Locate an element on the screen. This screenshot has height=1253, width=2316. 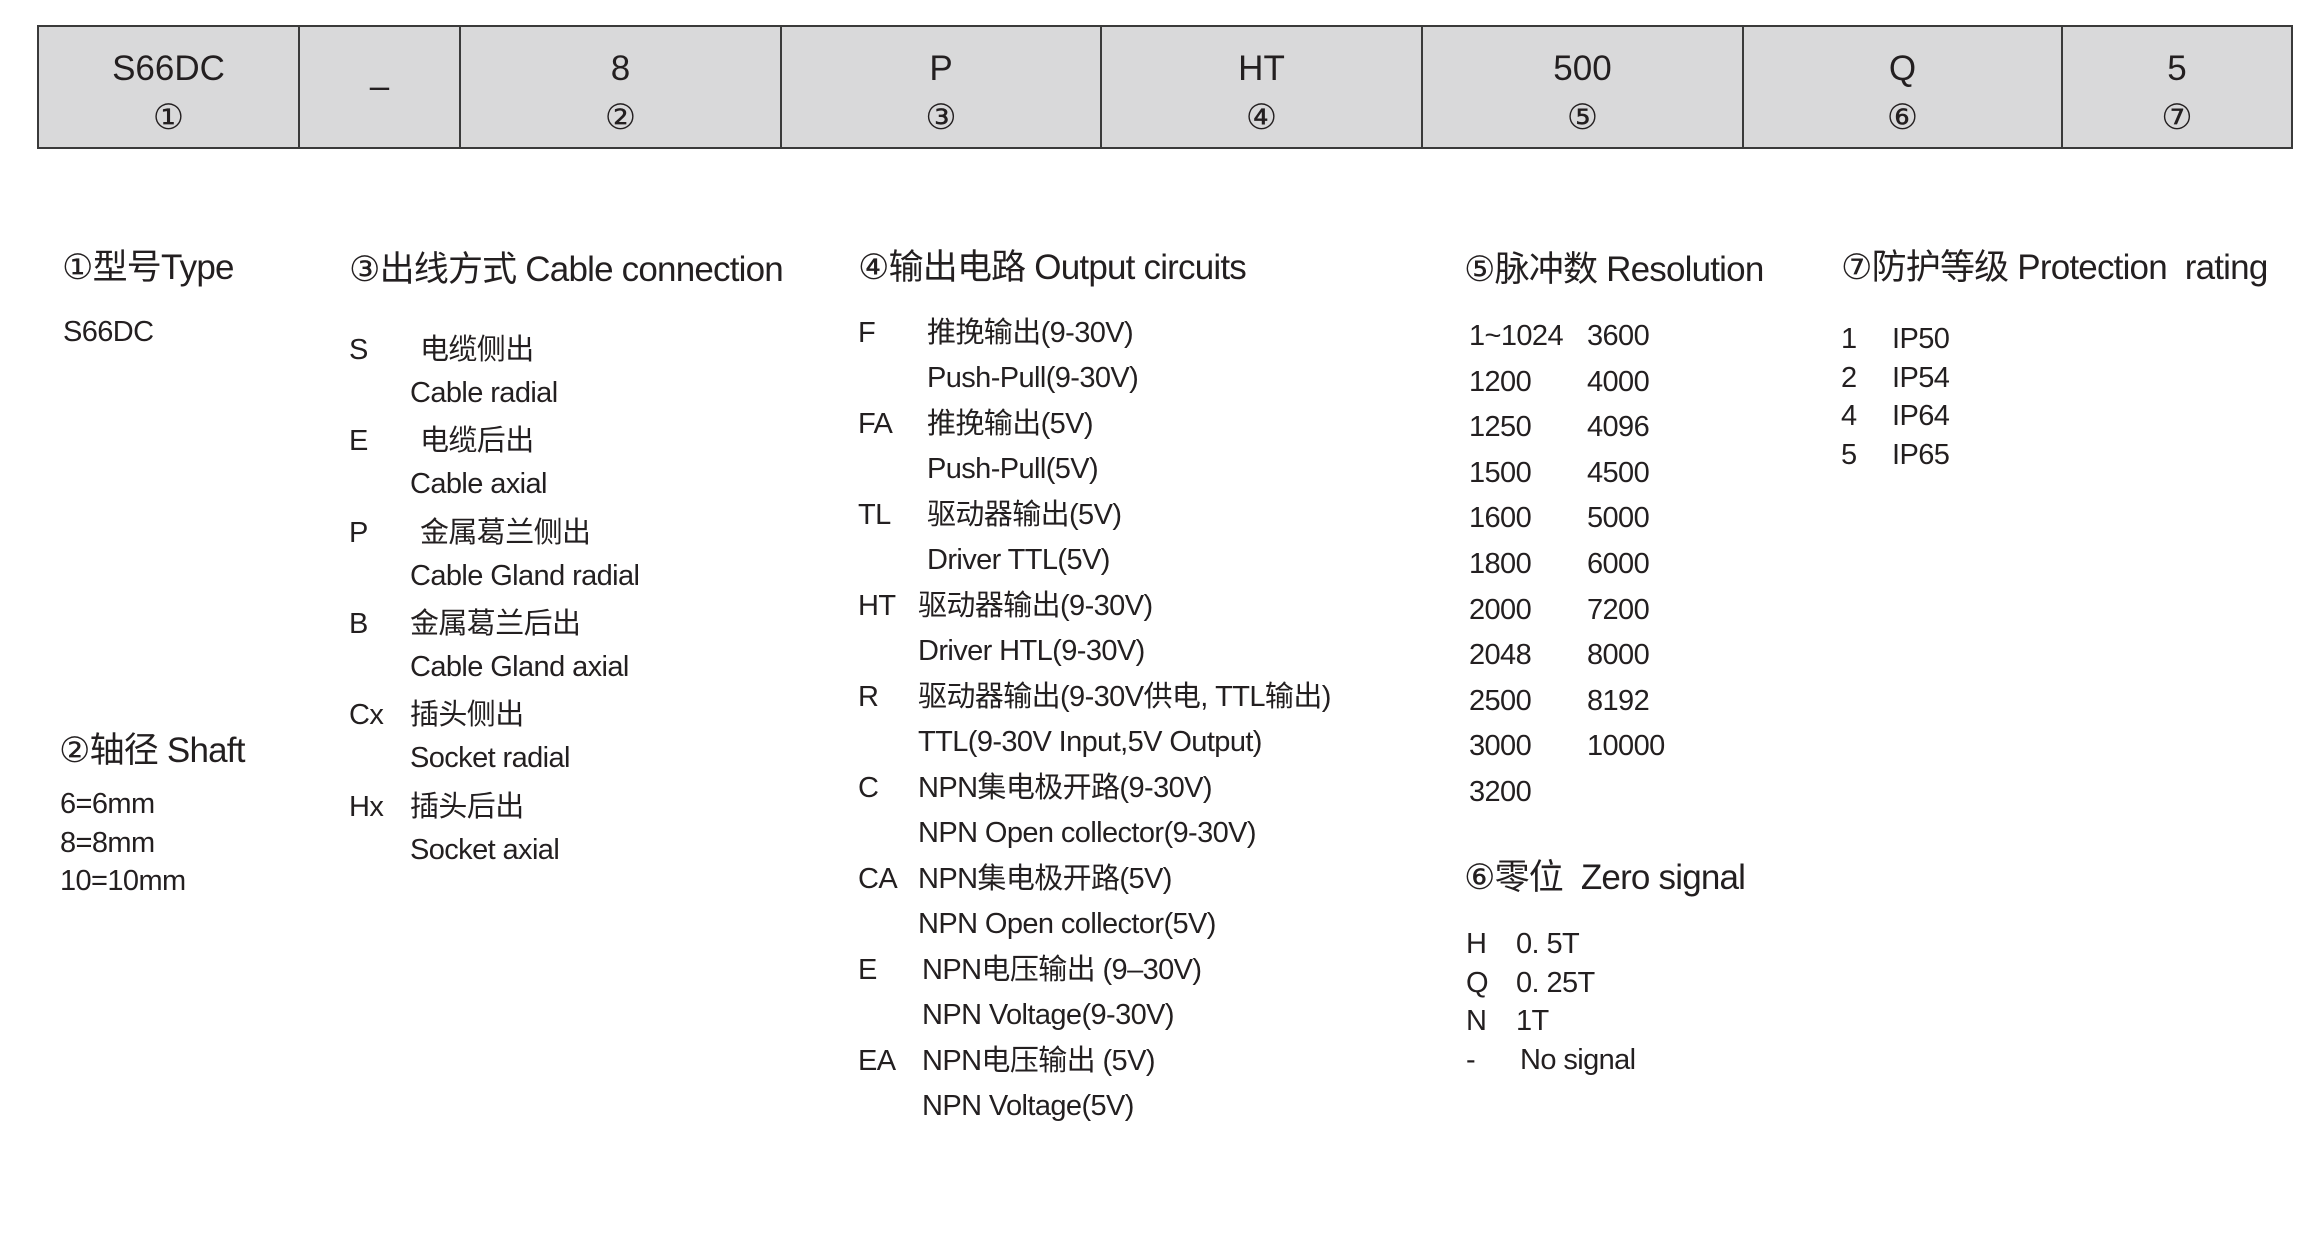
code-text: P is located at coordinates (941, 68).